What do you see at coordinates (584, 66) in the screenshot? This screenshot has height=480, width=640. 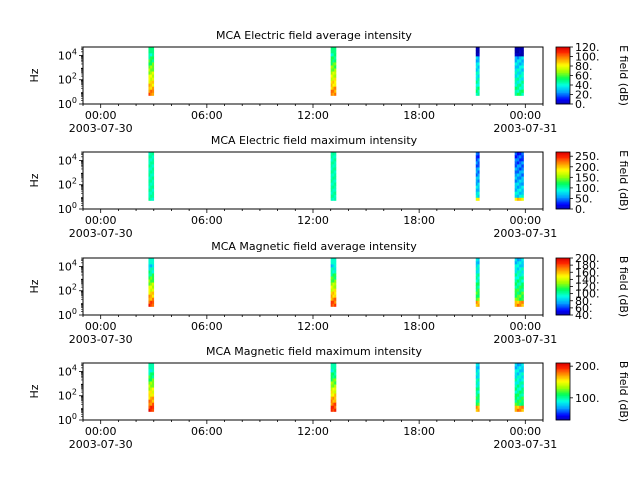 I see `colorbar-tick-label: 80.` at bounding box center [584, 66].